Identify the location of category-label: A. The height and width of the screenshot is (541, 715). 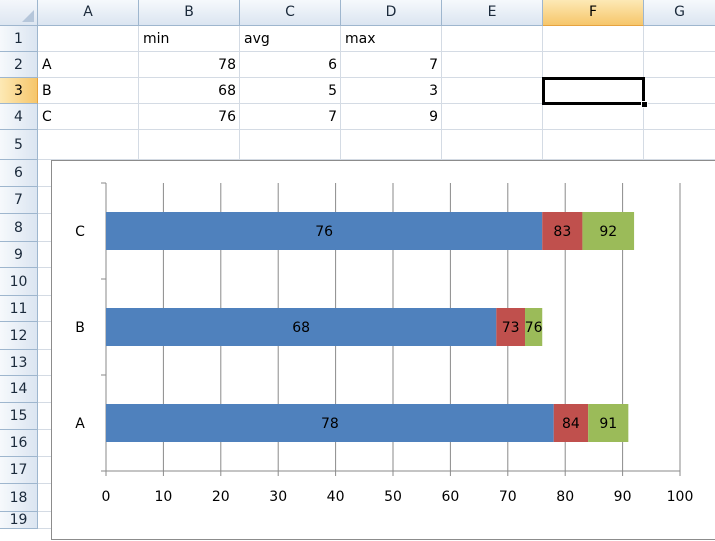
(80, 424).